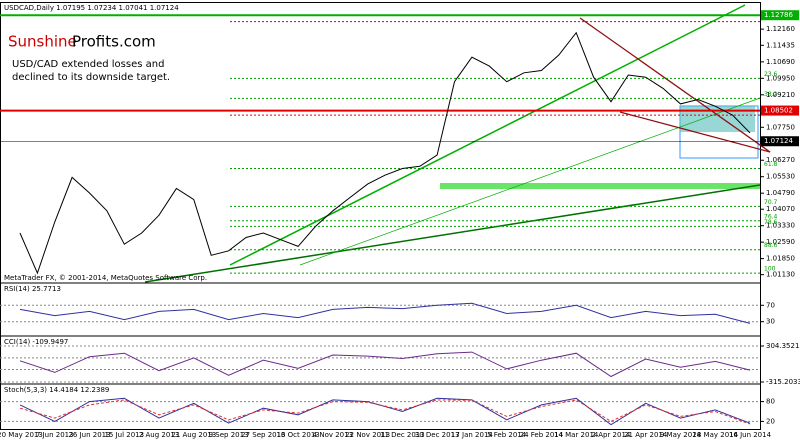 The height and width of the screenshot is (440, 800). What do you see at coordinates (21, 435) in the screenshot?
I see `x-tick-label: 20 May 2013` at bounding box center [21, 435].